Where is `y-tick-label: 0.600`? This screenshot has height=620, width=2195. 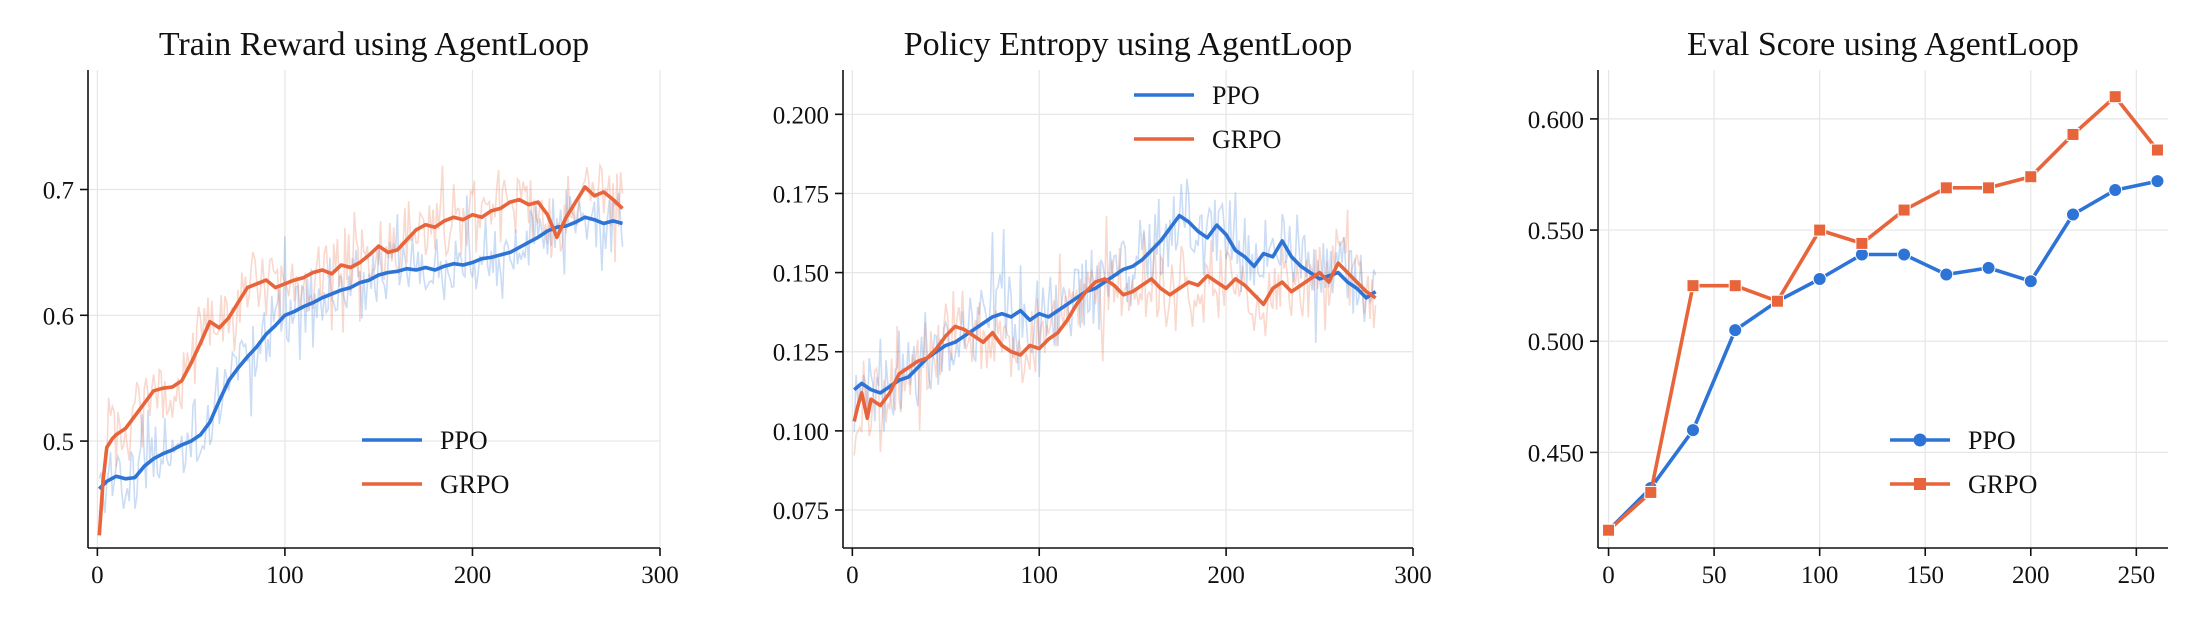 y-tick-label: 0.600 is located at coordinates (1556, 120).